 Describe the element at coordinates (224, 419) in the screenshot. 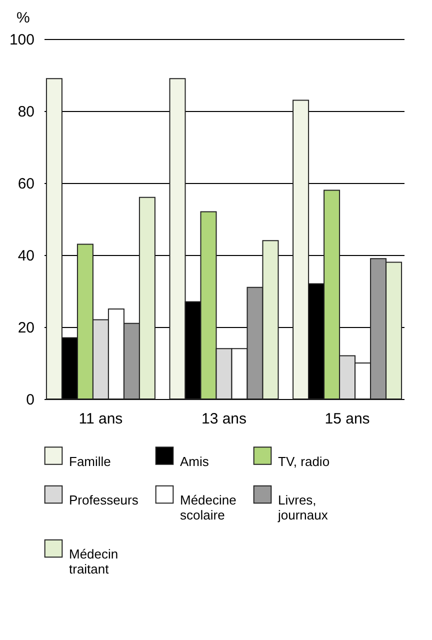

I see `x-tick-label: 13 ans` at that location.